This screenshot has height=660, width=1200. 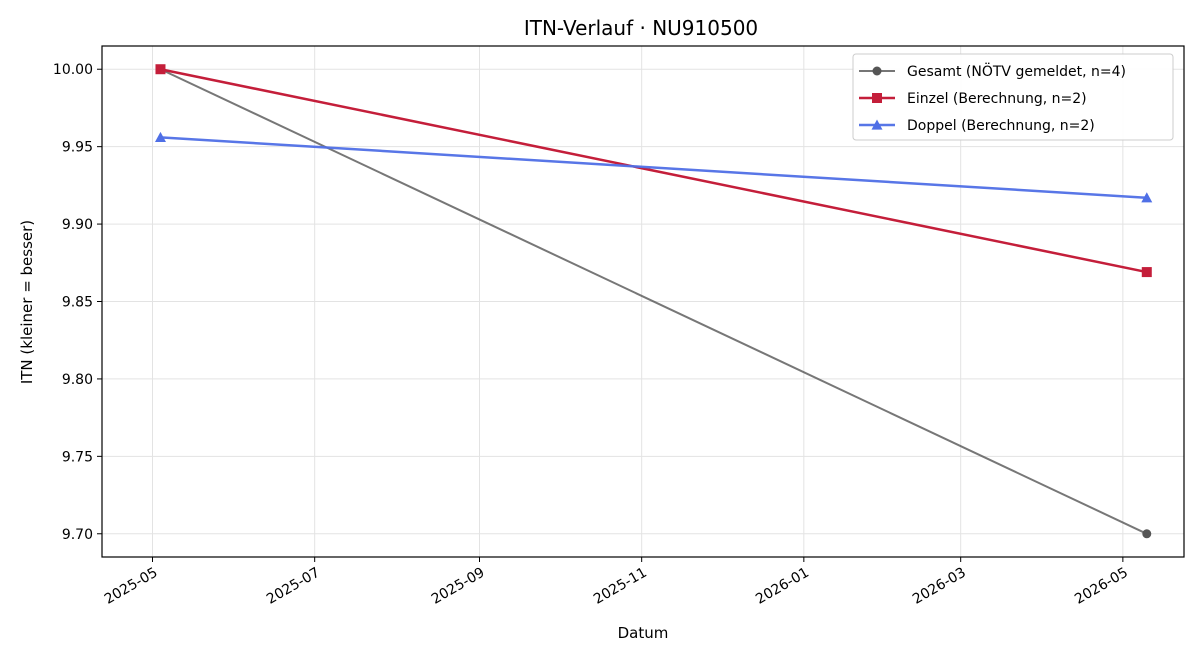 I want to click on legend-entry: Gesamt (NÖTV gemeldet, n=4), so click(x=992, y=71).